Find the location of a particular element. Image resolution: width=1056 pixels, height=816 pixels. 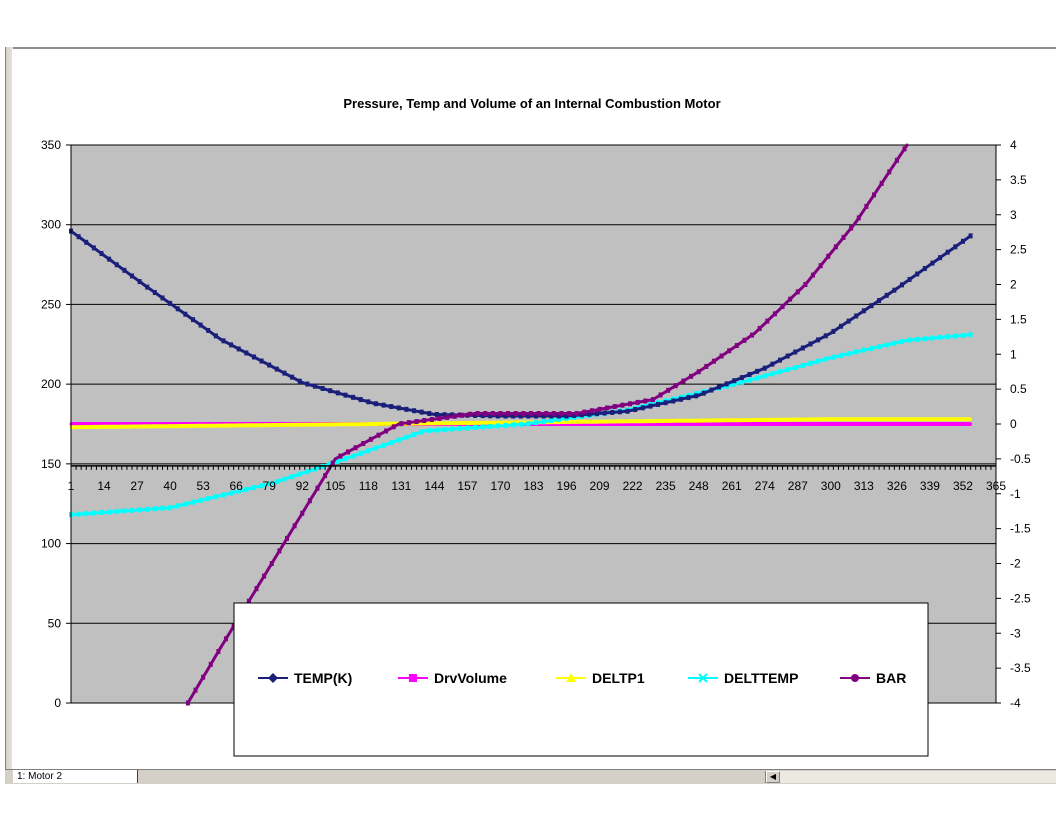

x-tick-label: 157 is located at coordinates (467, 486).